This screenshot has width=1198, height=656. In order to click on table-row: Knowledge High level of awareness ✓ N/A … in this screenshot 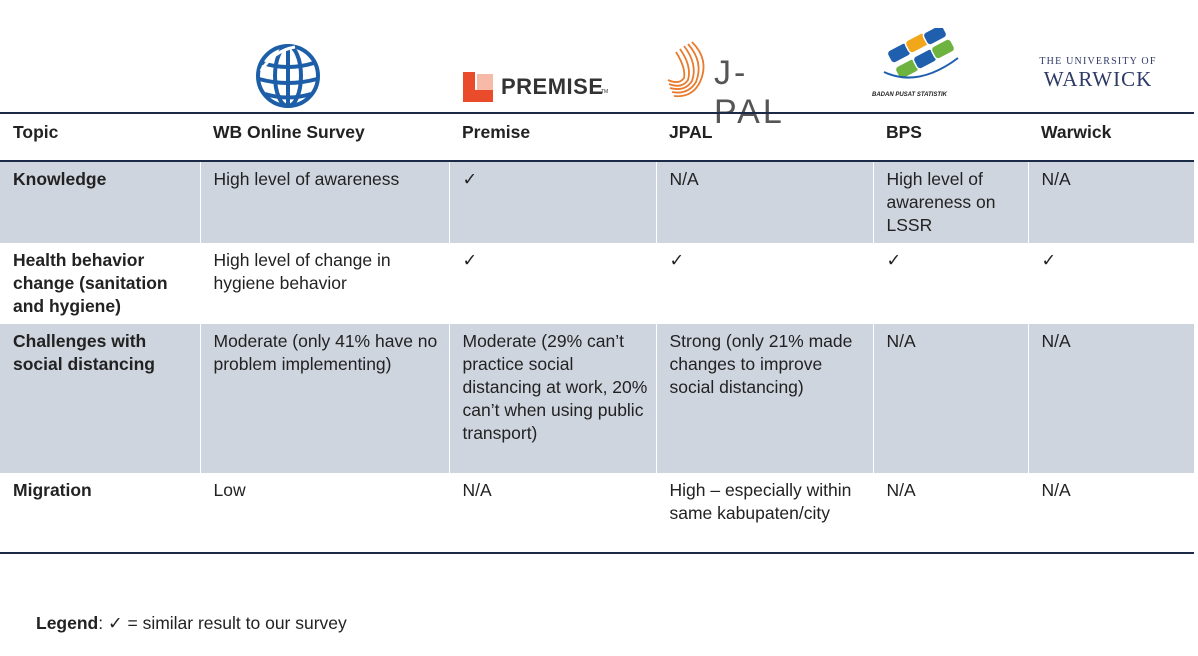, I will do `click(597, 202)`.